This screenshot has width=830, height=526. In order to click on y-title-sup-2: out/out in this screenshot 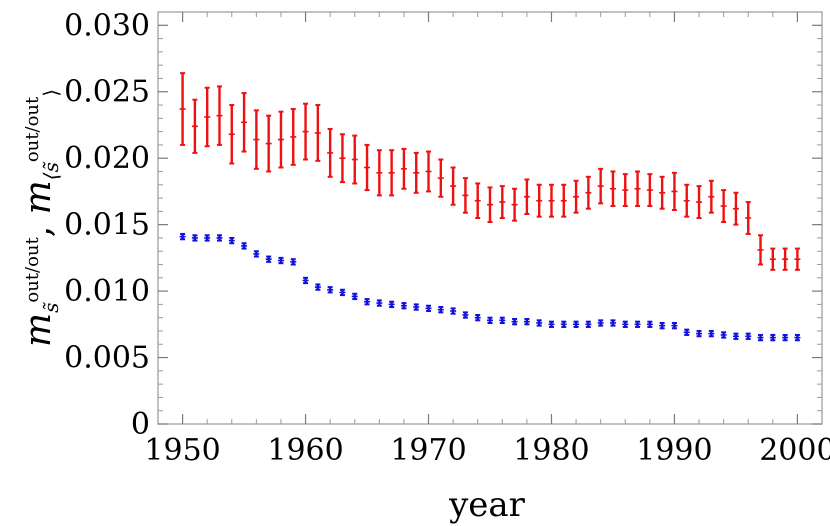, I will do `click(32, 129)`.